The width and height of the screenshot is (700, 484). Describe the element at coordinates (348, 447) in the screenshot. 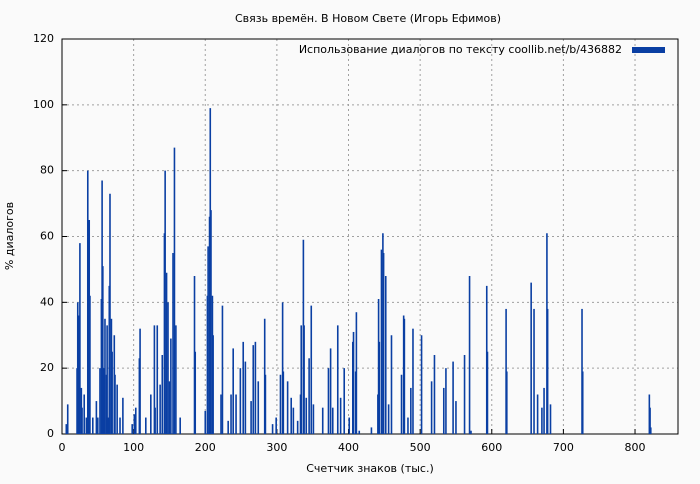

I see `x-tick-label: 400` at that location.